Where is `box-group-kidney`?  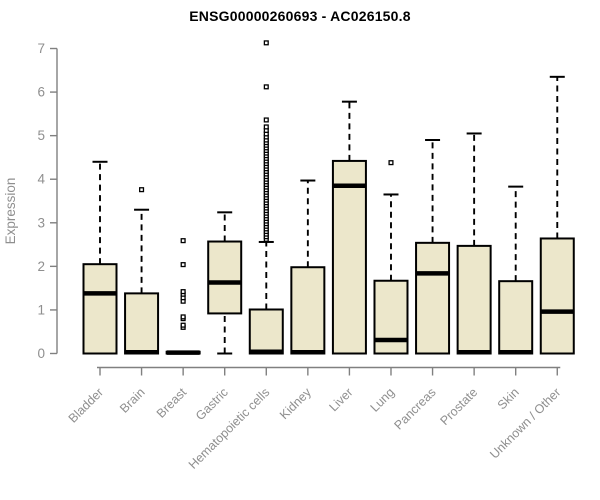 box-group-kidney is located at coordinates (308, 267).